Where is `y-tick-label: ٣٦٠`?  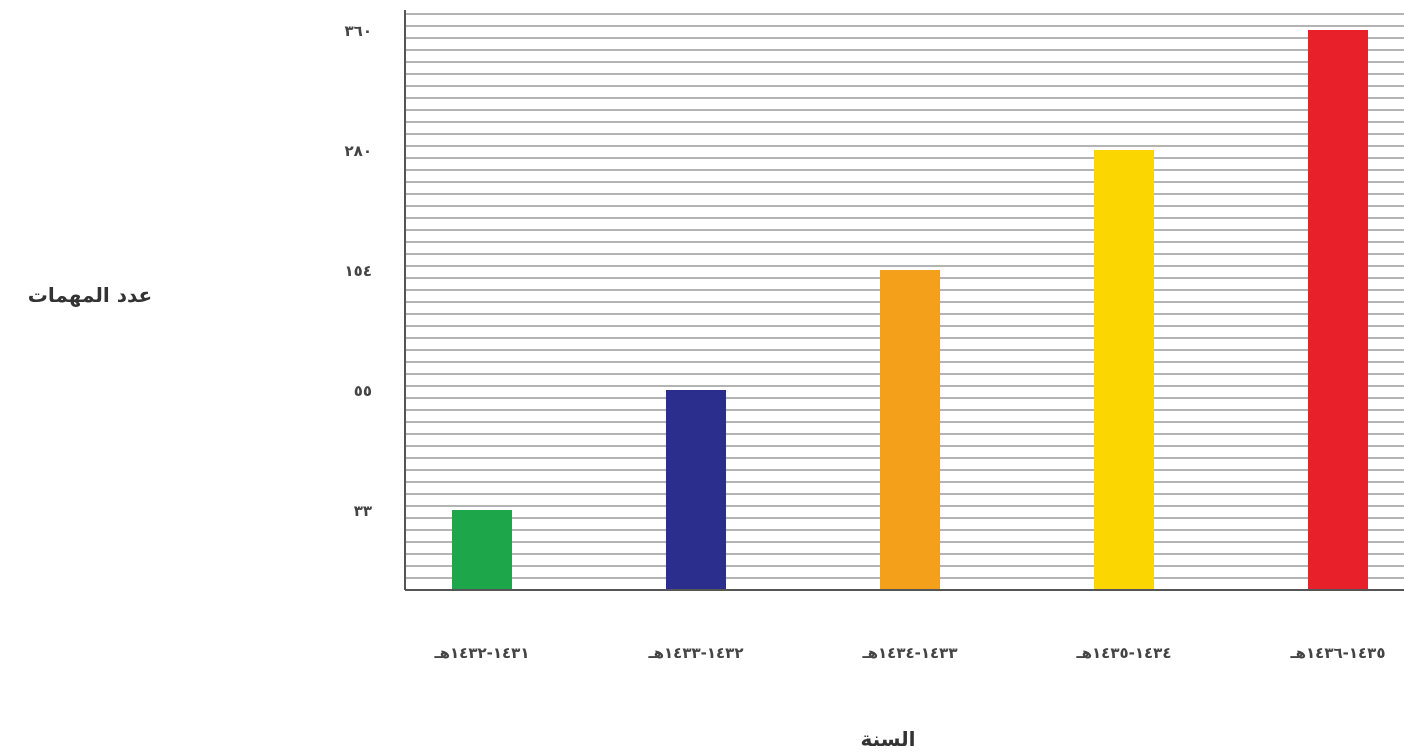
y-tick-label: ٣٦٠ is located at coordinates (358, 31).